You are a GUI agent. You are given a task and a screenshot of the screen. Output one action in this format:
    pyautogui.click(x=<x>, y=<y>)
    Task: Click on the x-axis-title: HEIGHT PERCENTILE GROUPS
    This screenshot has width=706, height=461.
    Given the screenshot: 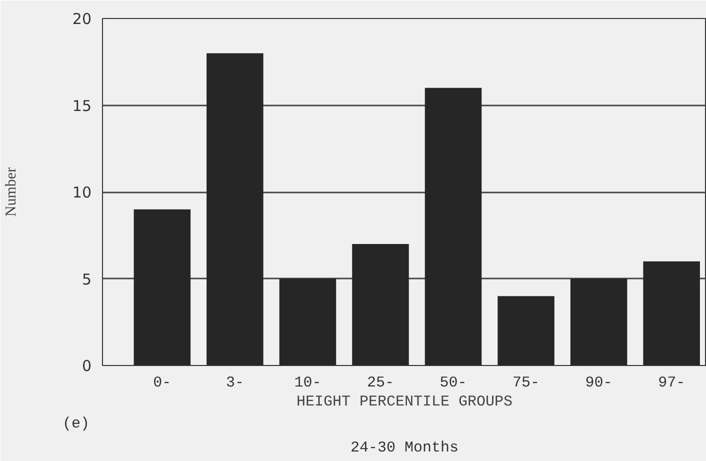 What is the action you would take?
    pyautogui.click(x=404, y=402)
    